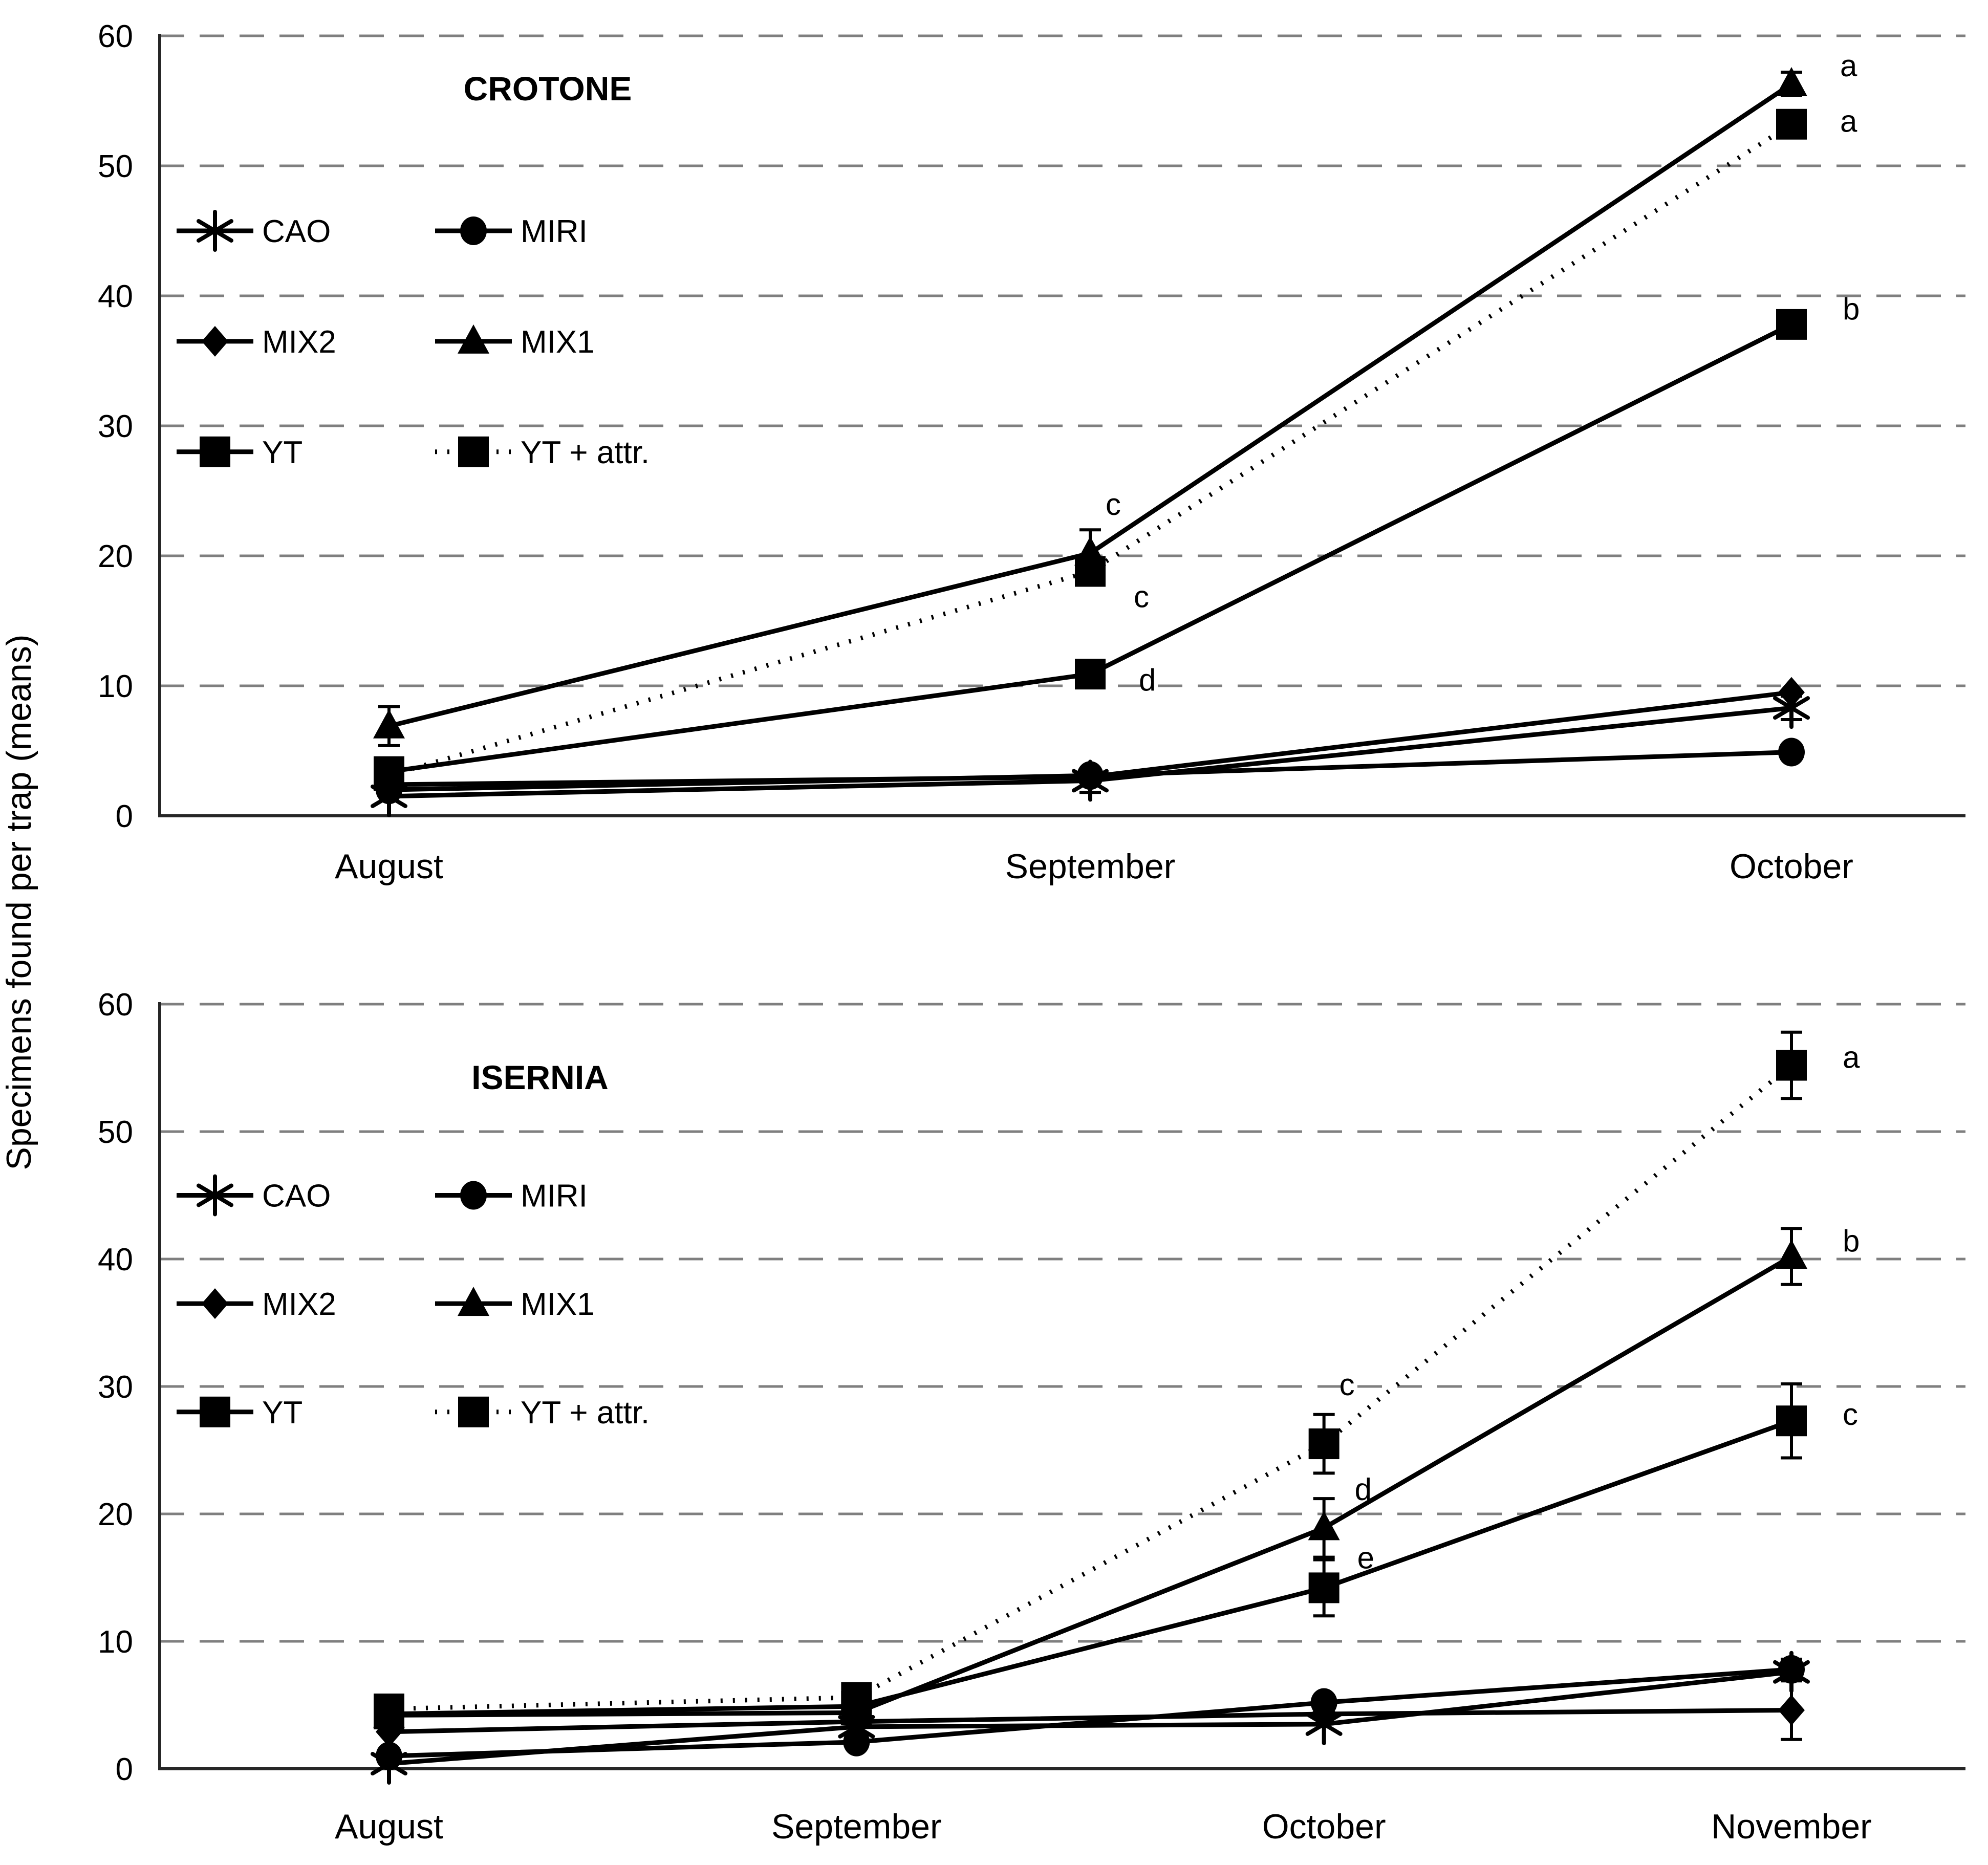  I want to click on series-line-MIRI, so click(1090, 1713).